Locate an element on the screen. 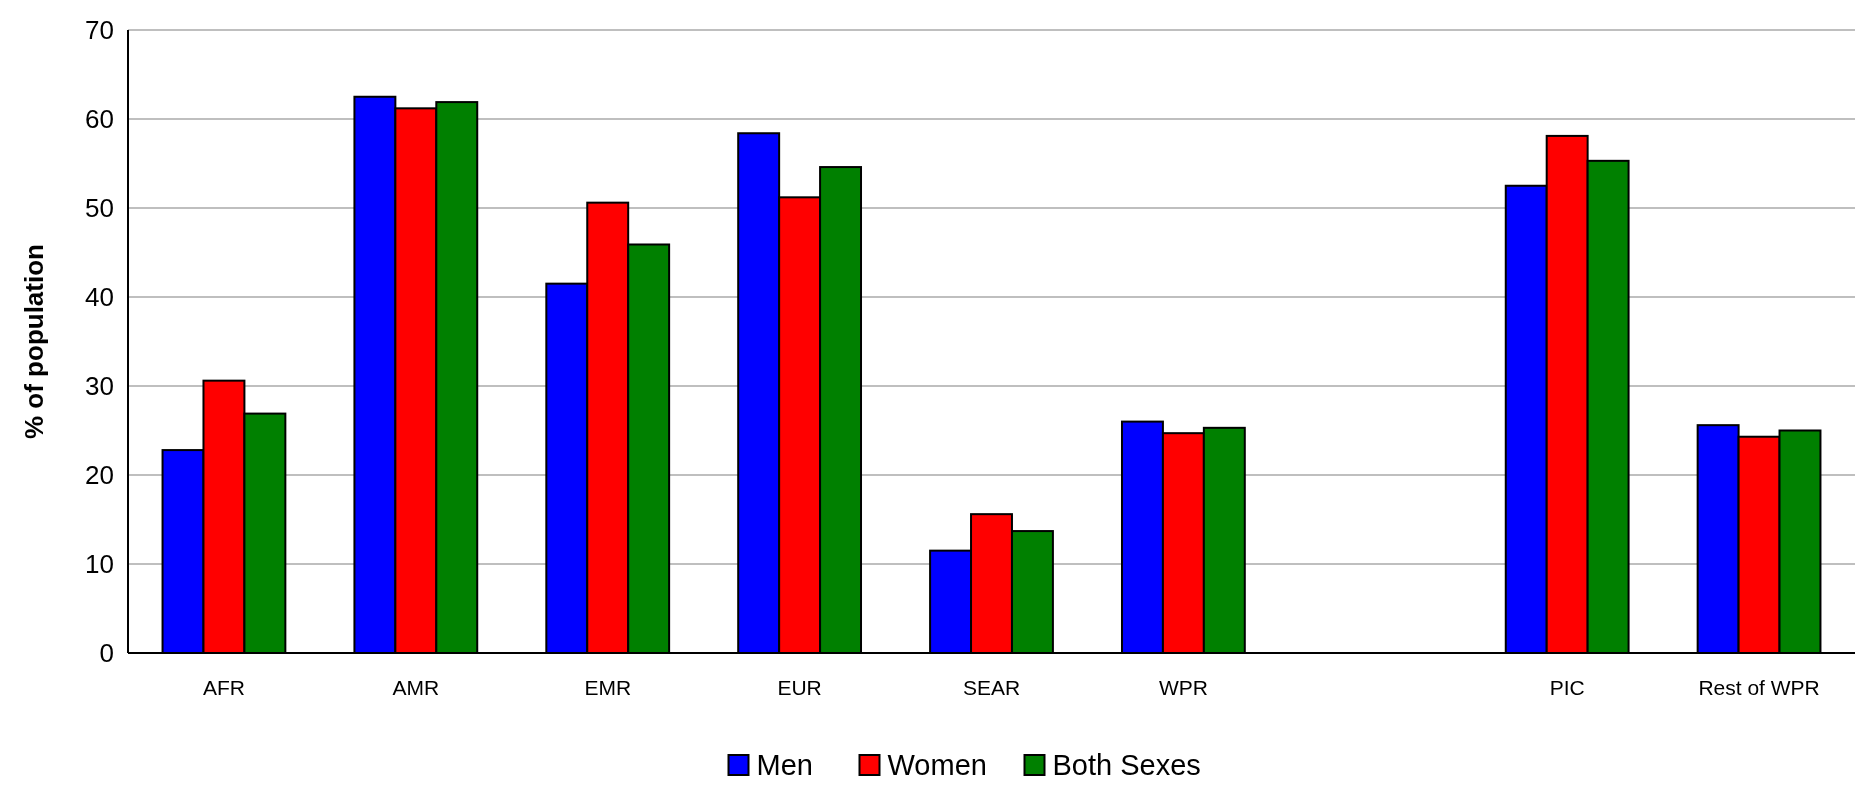 This screenshot has height=801, width=1873. legend-label: Women is located at coordinates (937, 765).